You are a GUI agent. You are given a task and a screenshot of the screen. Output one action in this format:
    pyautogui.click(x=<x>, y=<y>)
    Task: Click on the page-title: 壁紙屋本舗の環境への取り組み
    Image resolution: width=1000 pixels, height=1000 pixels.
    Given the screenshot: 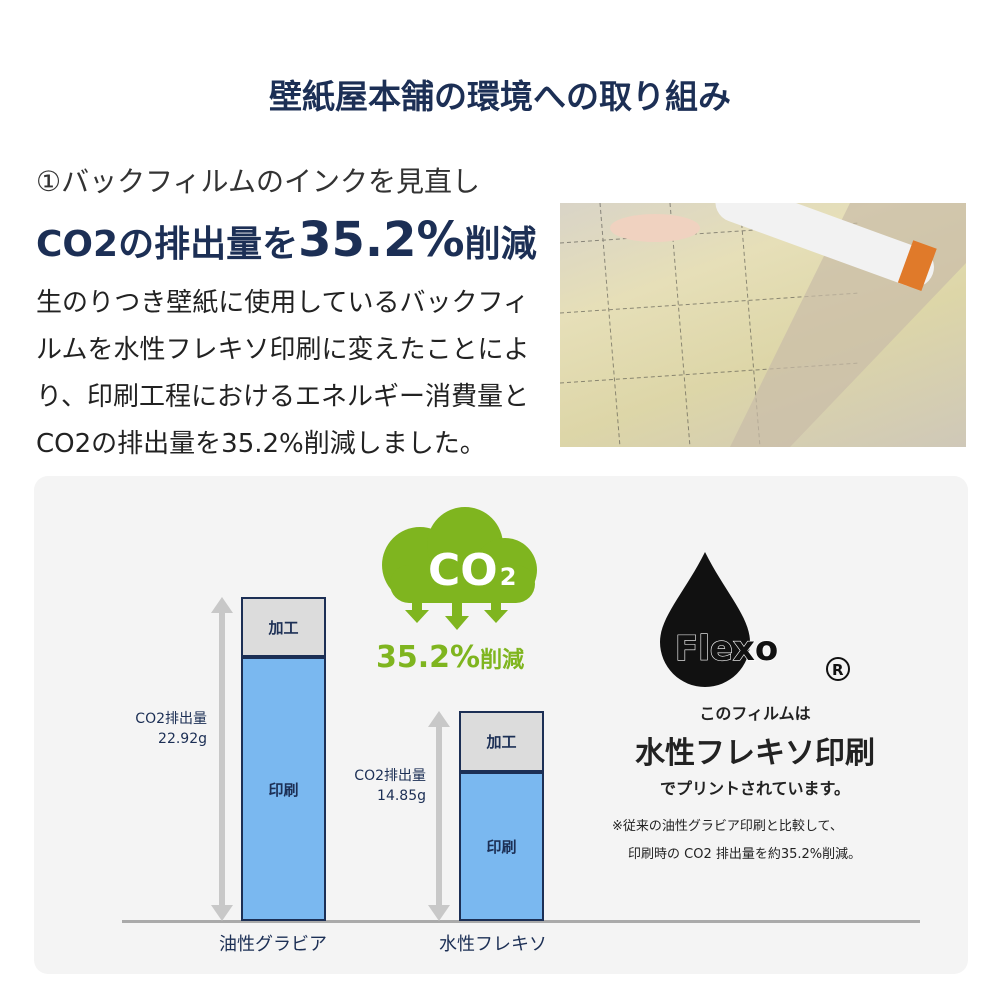 What is the action you would take?
    pyautogui.click(x=500, y=96)
    